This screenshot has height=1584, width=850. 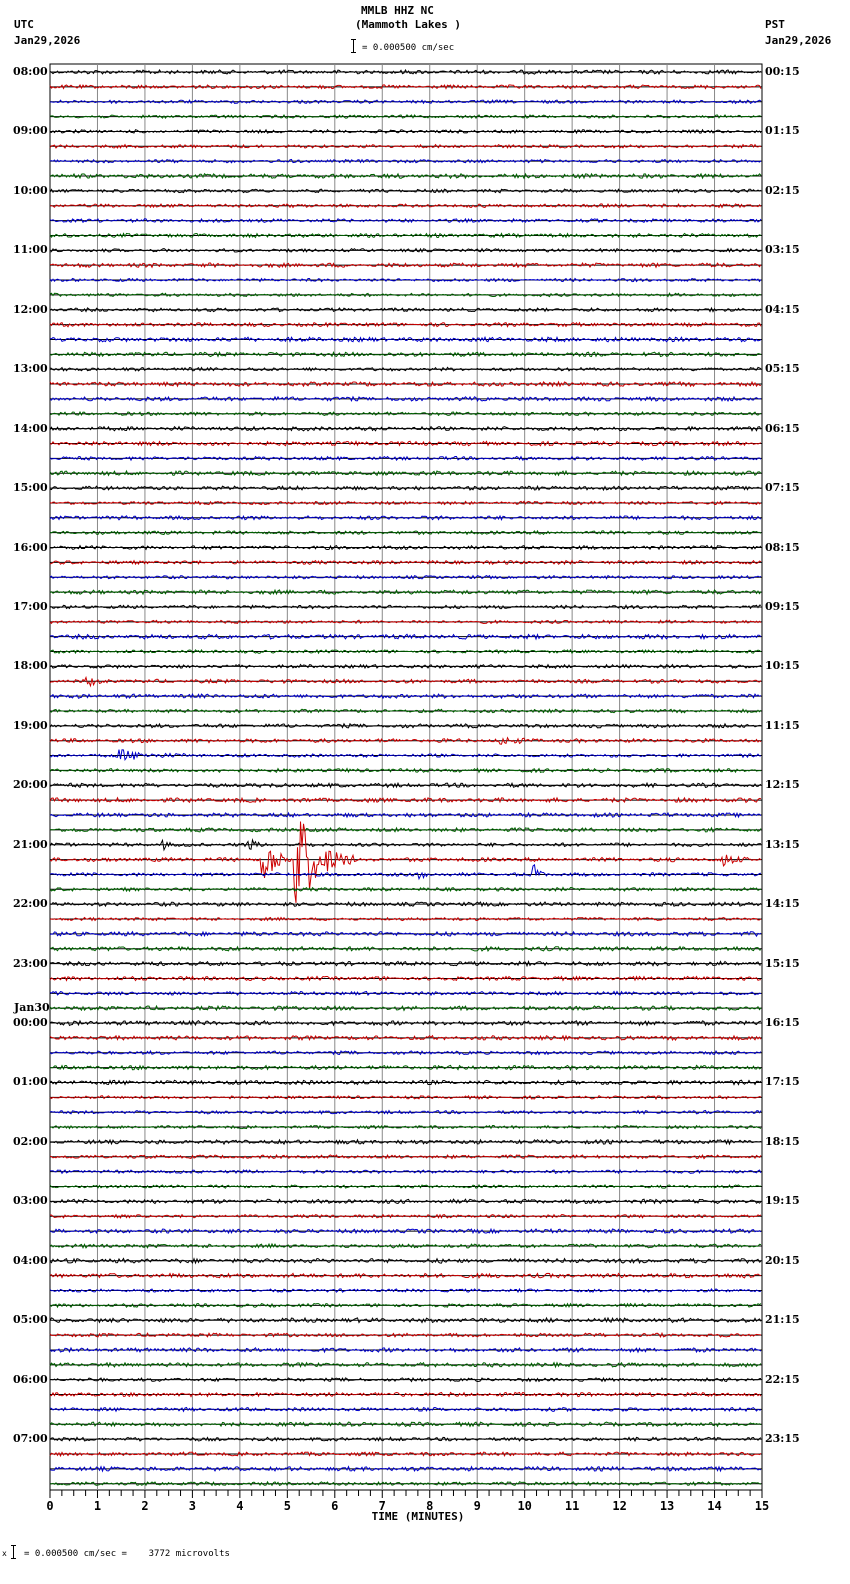 What do you see at coordinates (572, 1506) in the screenshot?
I see `x-tick-label: 11` at bounding box center [572, 1506].